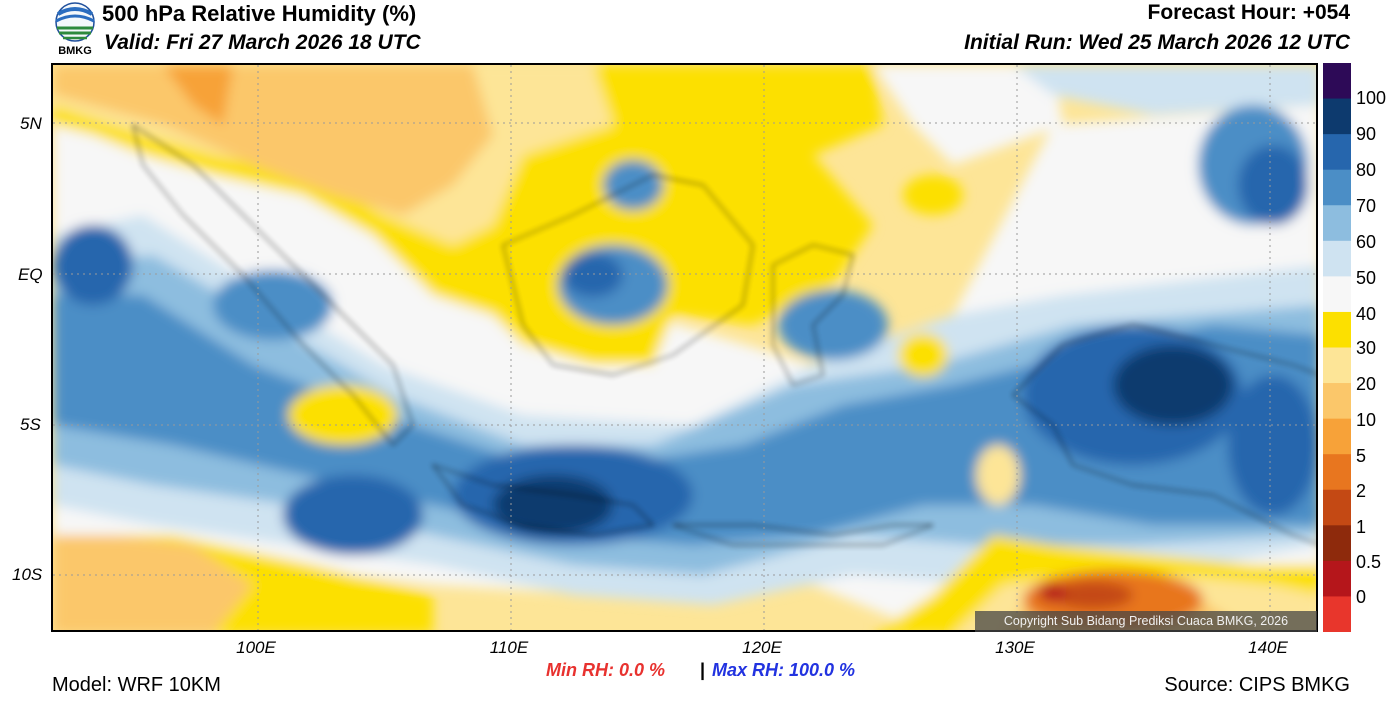 The height and width of the screenshot is (709, 1400). What do you see at coordinates (606, 670) in the screenshot?
I see `min-rh: Min RH: 0.0 %` at bounding box center [606, 670].